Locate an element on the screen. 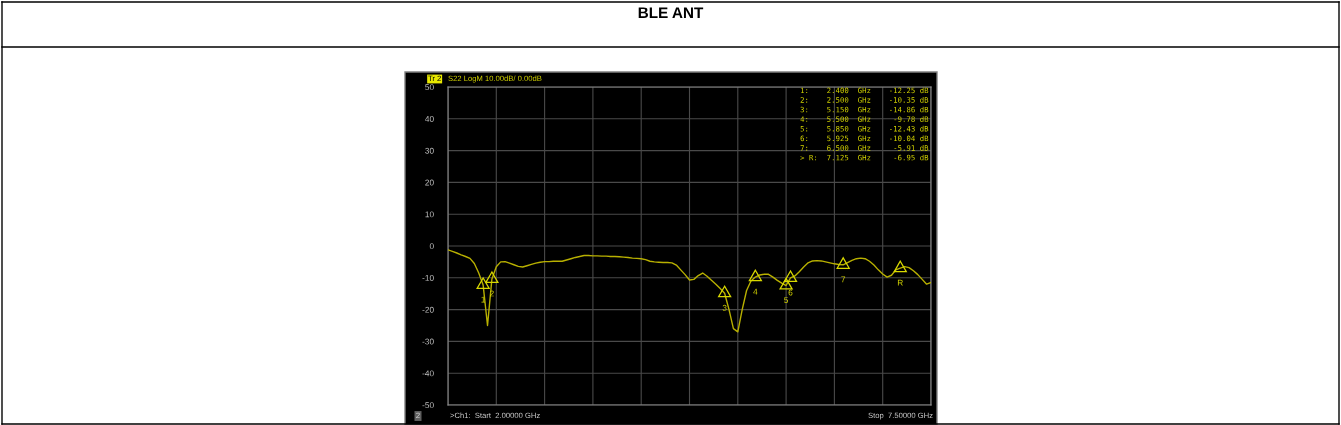 The image size is (1341, 425). annotation: 5 is located at coordinates (786, 300).